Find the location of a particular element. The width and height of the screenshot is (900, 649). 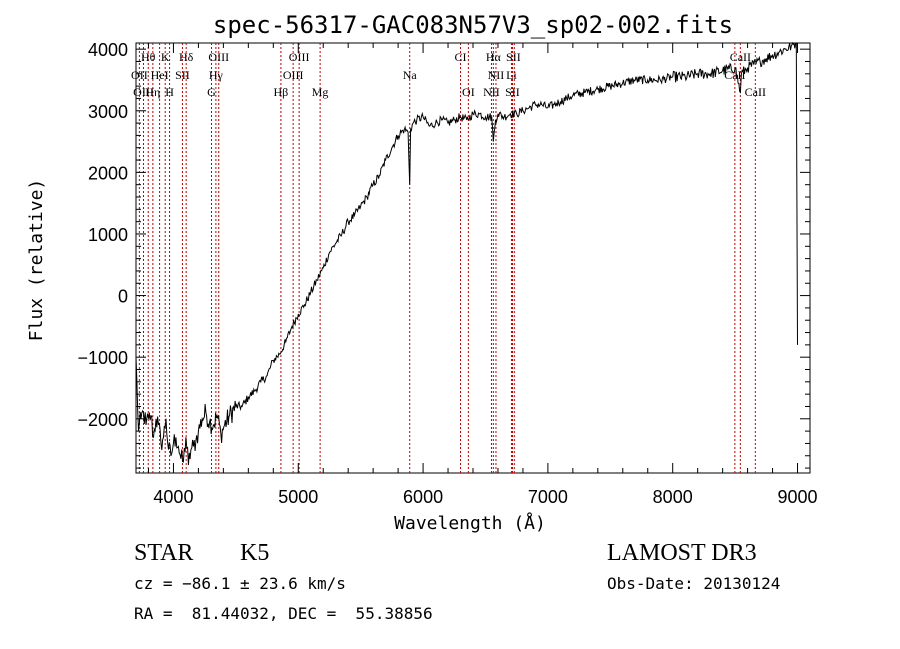

x-tick-label: 8000 is located at coordinates (673, 497).